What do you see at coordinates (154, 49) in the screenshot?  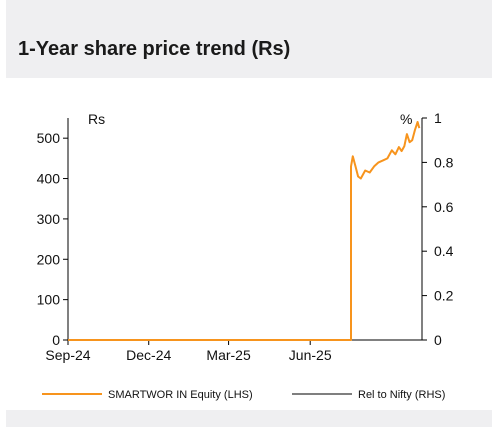 I see `chart-title: 1-Year share price trend (Rs)` at bounding box center [154, 49].